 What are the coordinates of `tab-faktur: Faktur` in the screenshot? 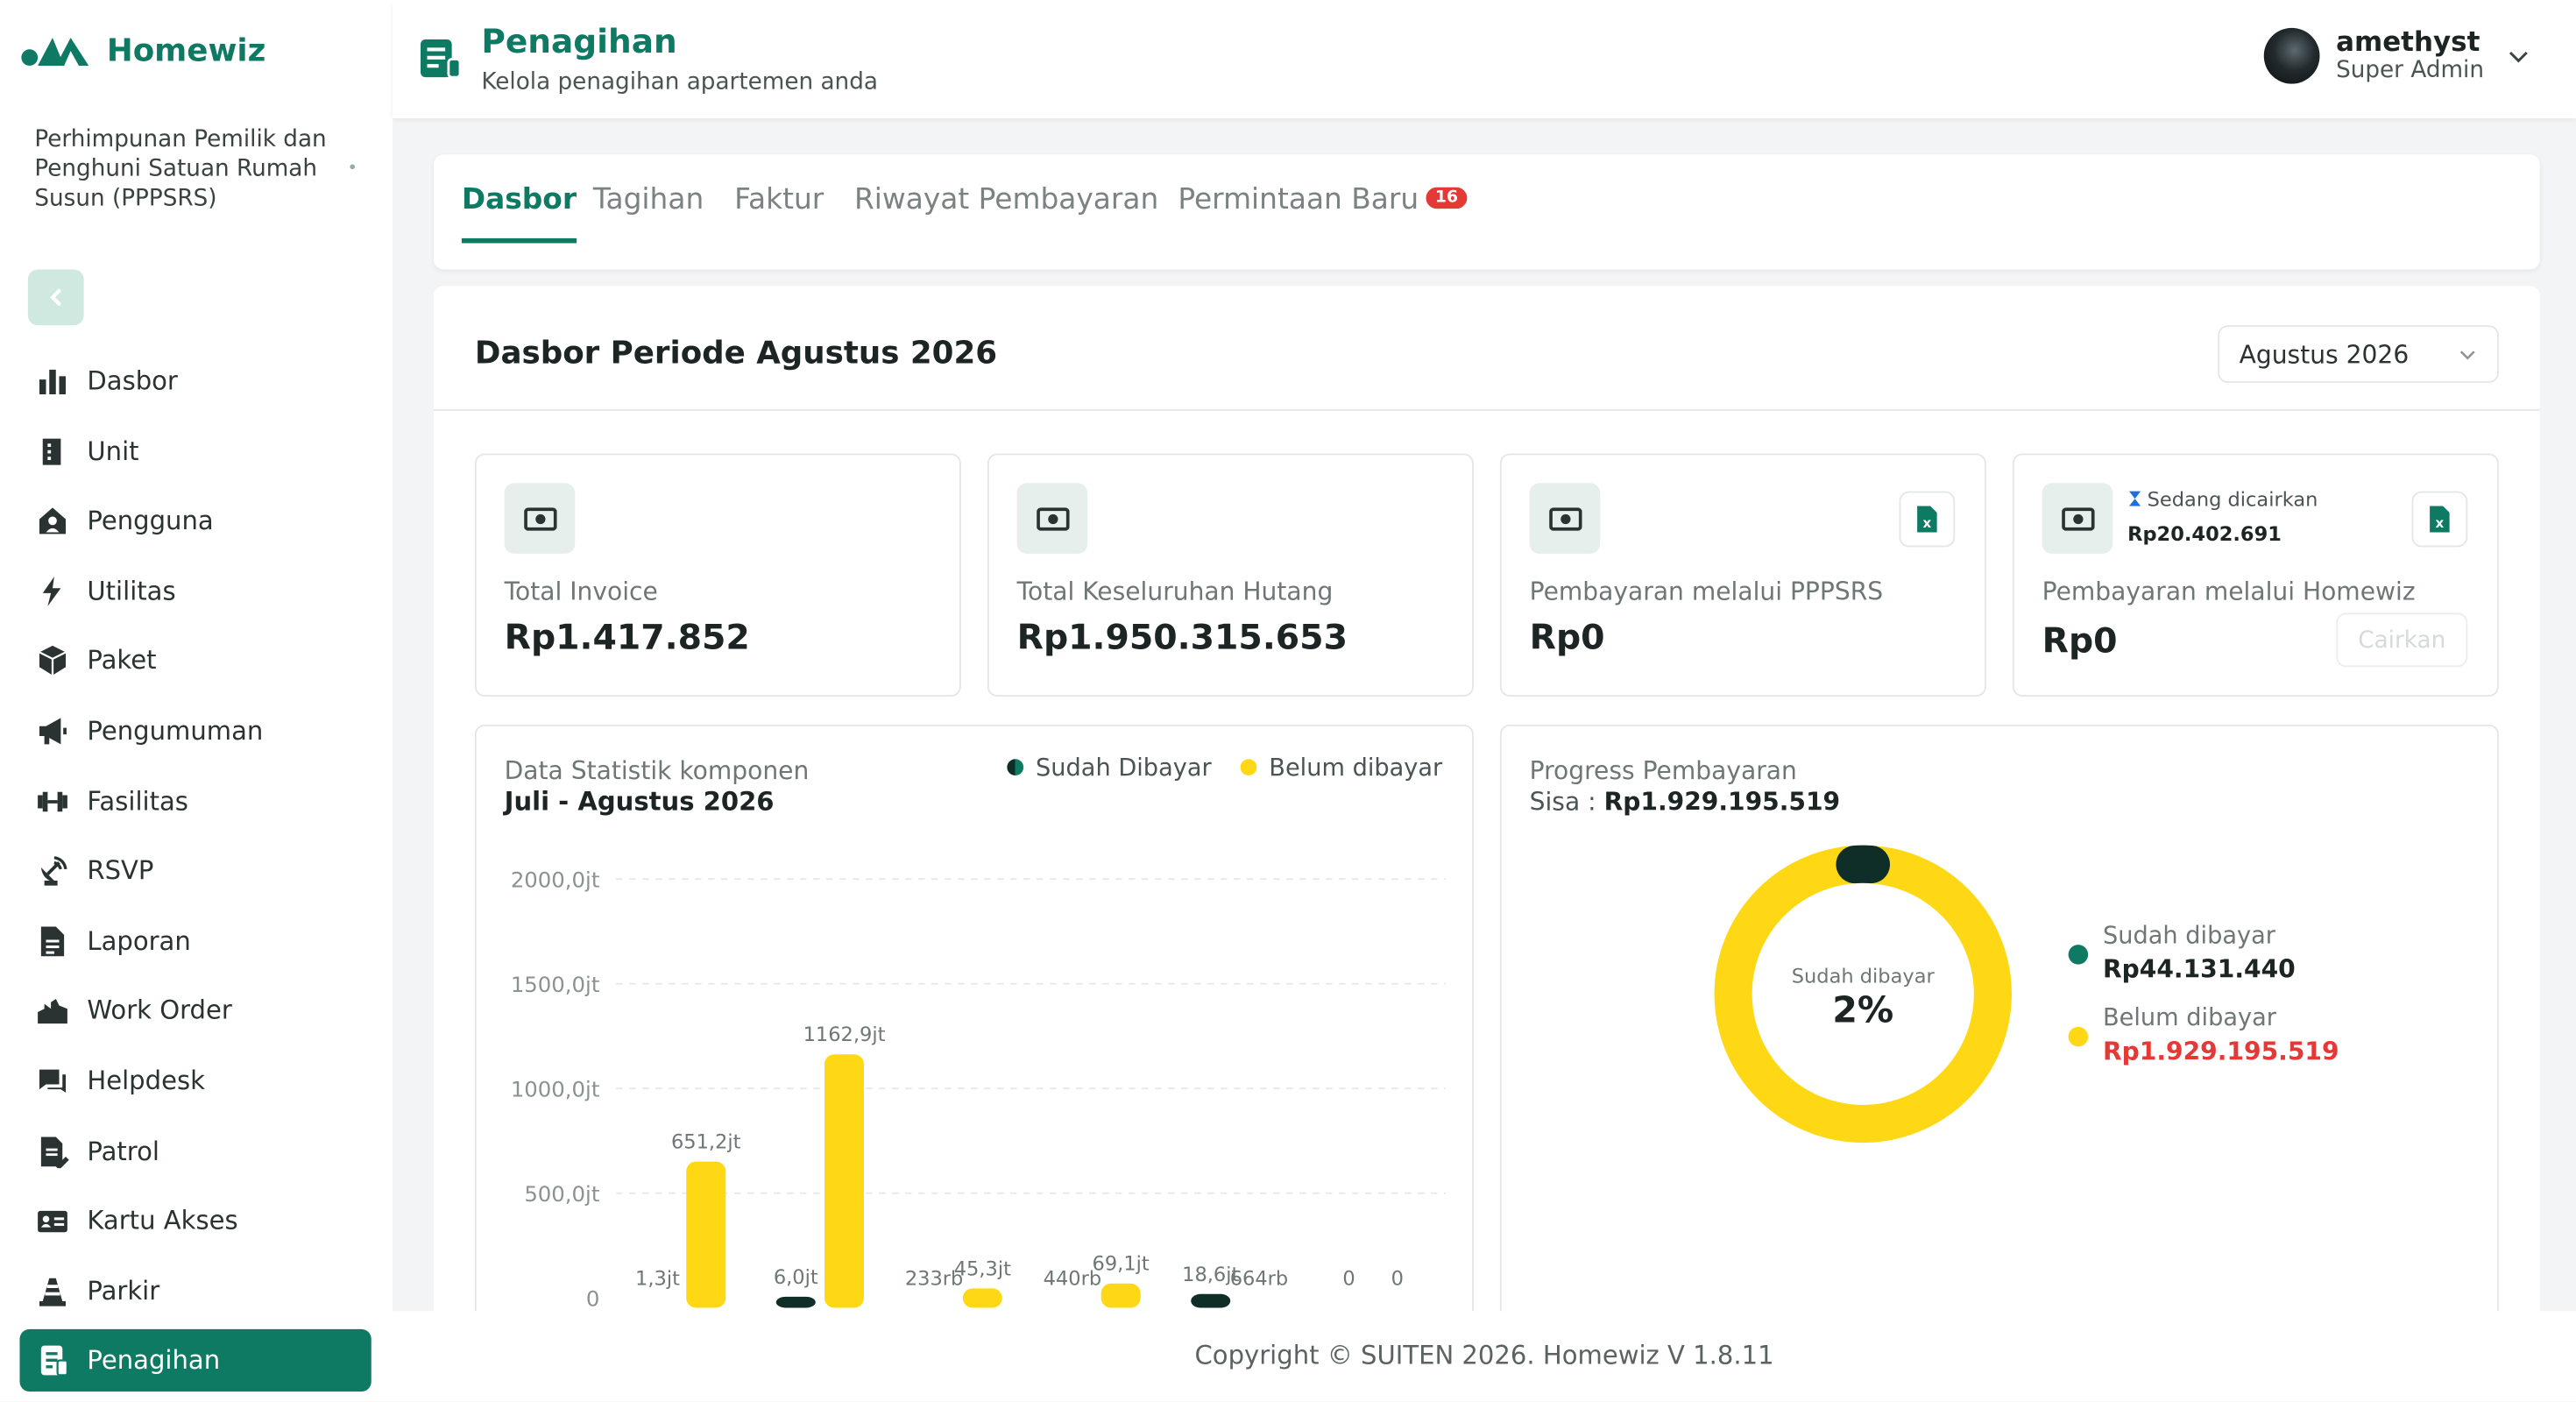 It's located at (779, 200).